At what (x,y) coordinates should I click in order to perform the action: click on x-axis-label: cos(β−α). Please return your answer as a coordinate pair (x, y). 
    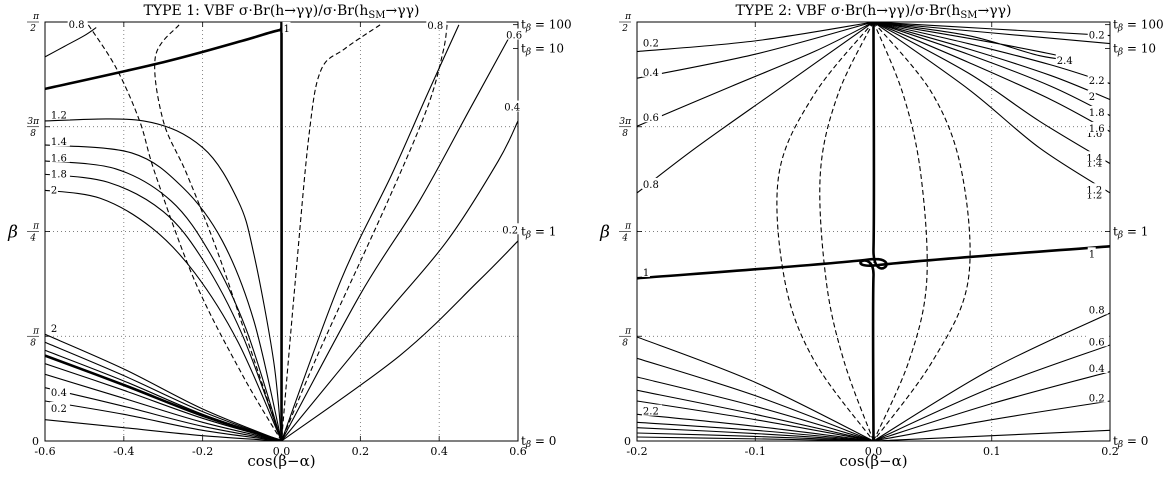
    Looking at the image, I should click on (873, 461).